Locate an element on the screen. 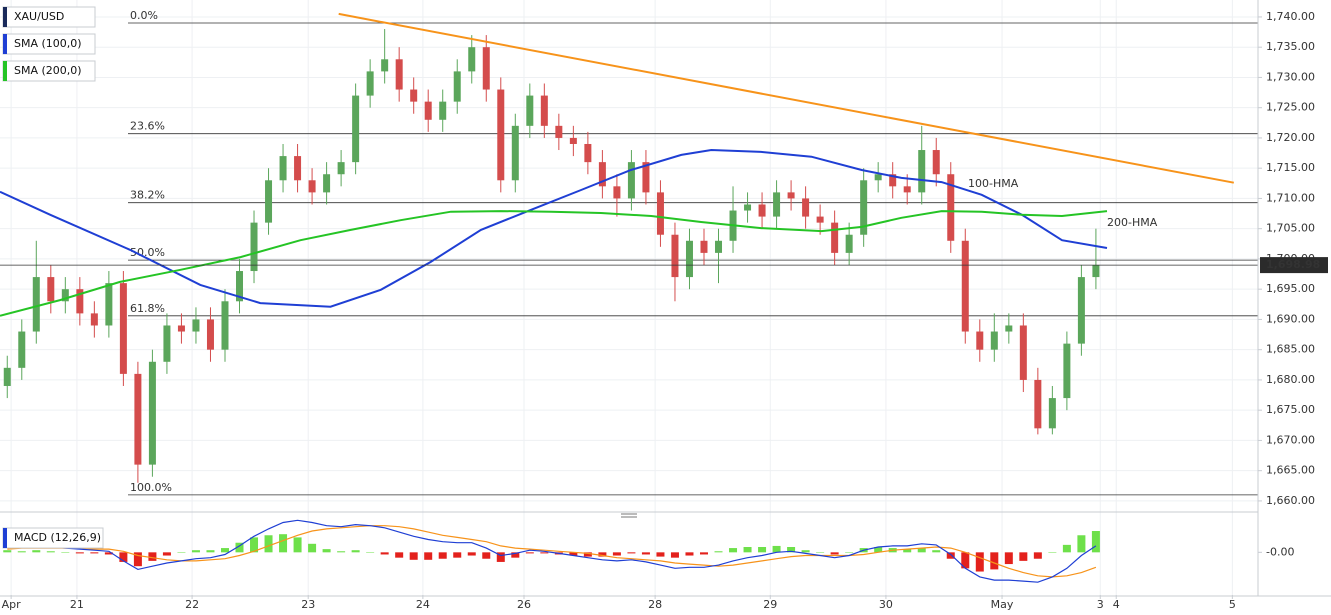 This screenshot has height=615, width=1331. y-tick-label: 1,710.00 is located at coordinates (1290, 197).